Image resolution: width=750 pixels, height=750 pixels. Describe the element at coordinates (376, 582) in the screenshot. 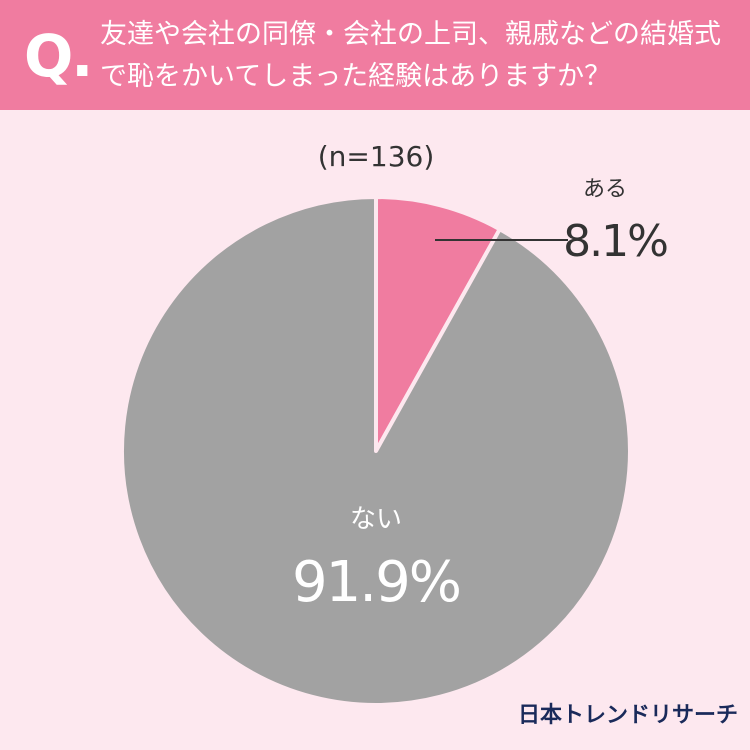

I see `value-label: 91.9%` at that location.